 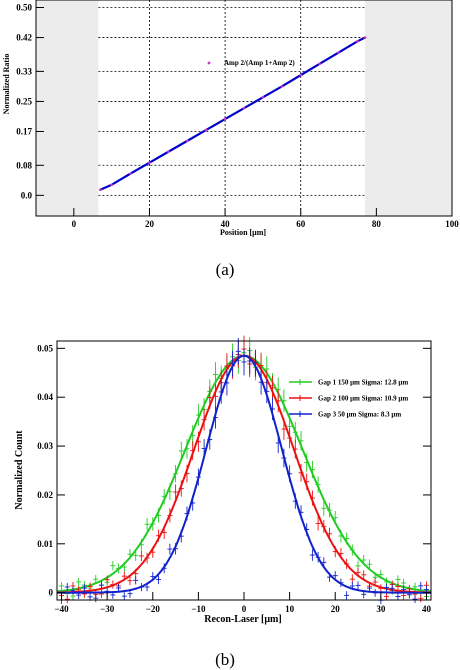 I want to click on chart-a-xtick-label-2: 40, so click(x=226, y=224).